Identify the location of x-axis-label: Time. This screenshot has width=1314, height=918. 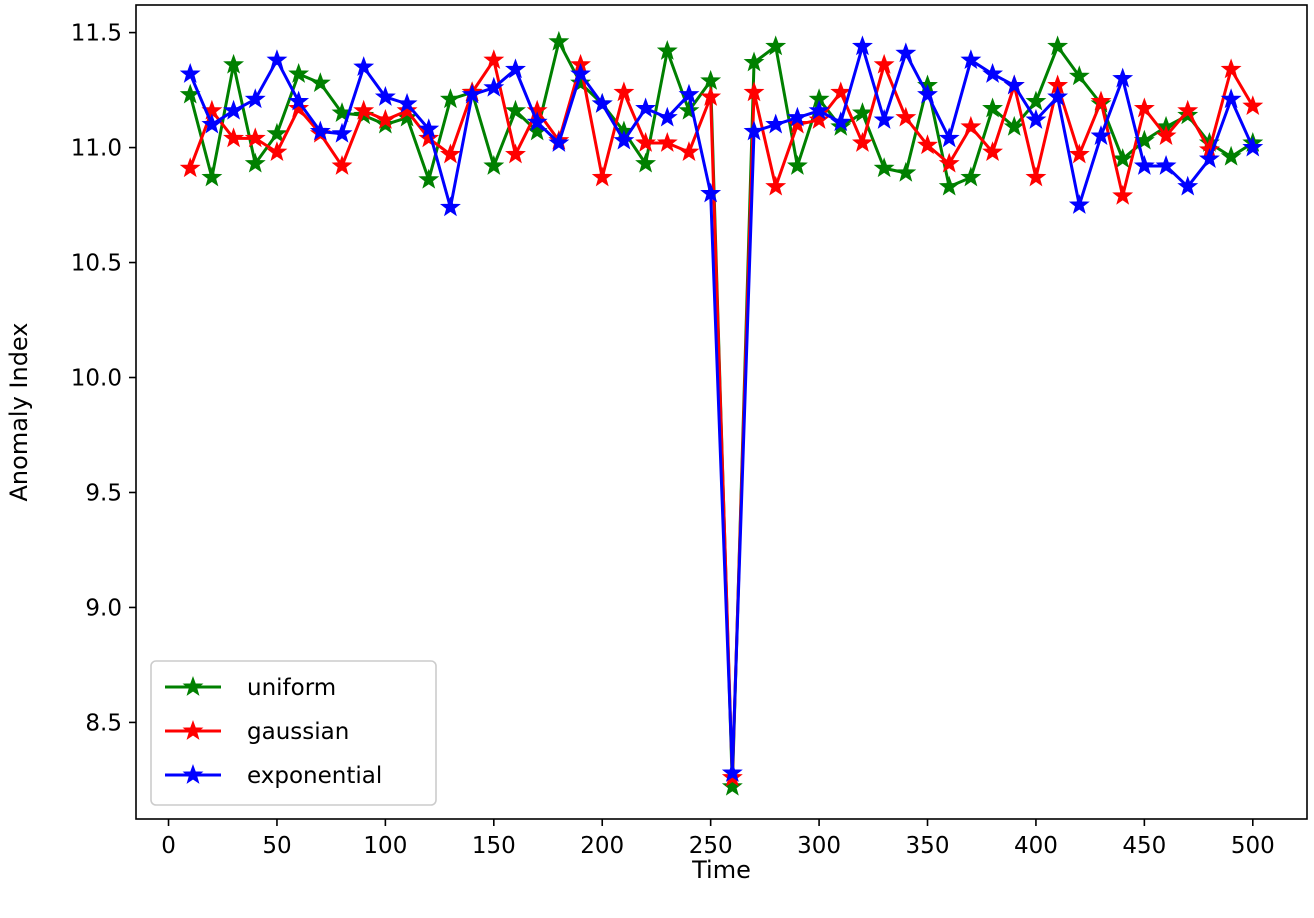
(721, 870).